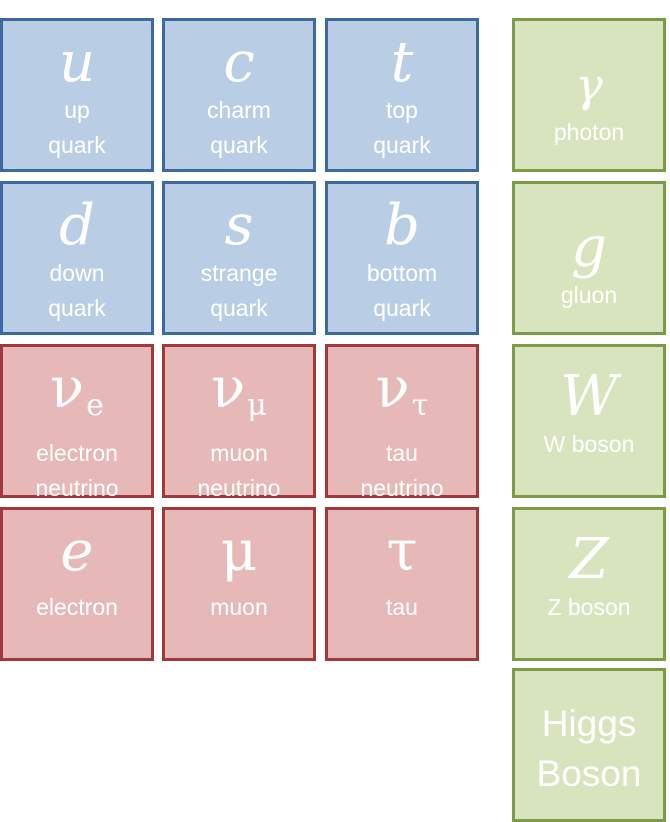  Describe the element at coordinates (77, 62) in the screenshot. I see `symbol-u: u` at that location.